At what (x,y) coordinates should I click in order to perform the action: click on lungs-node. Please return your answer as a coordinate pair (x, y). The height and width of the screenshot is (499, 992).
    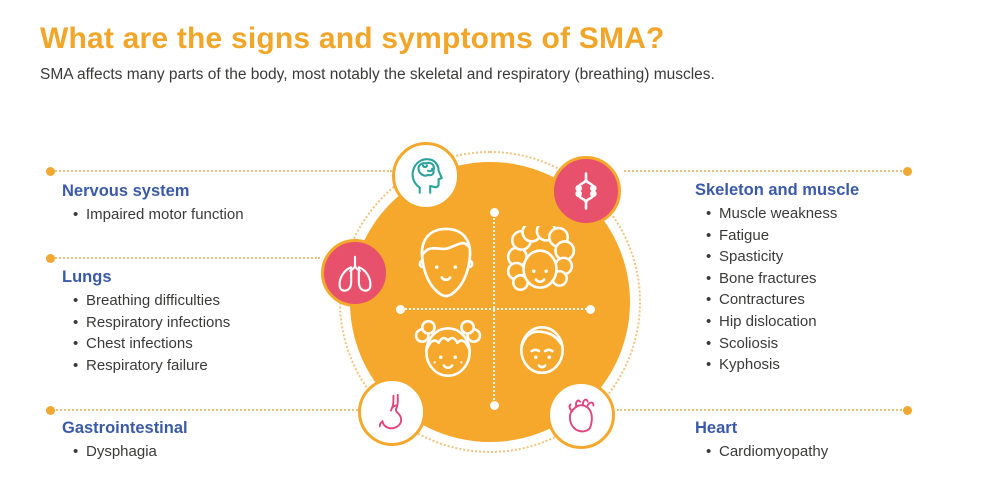
    Looking at the image, I should click on (355, 273).